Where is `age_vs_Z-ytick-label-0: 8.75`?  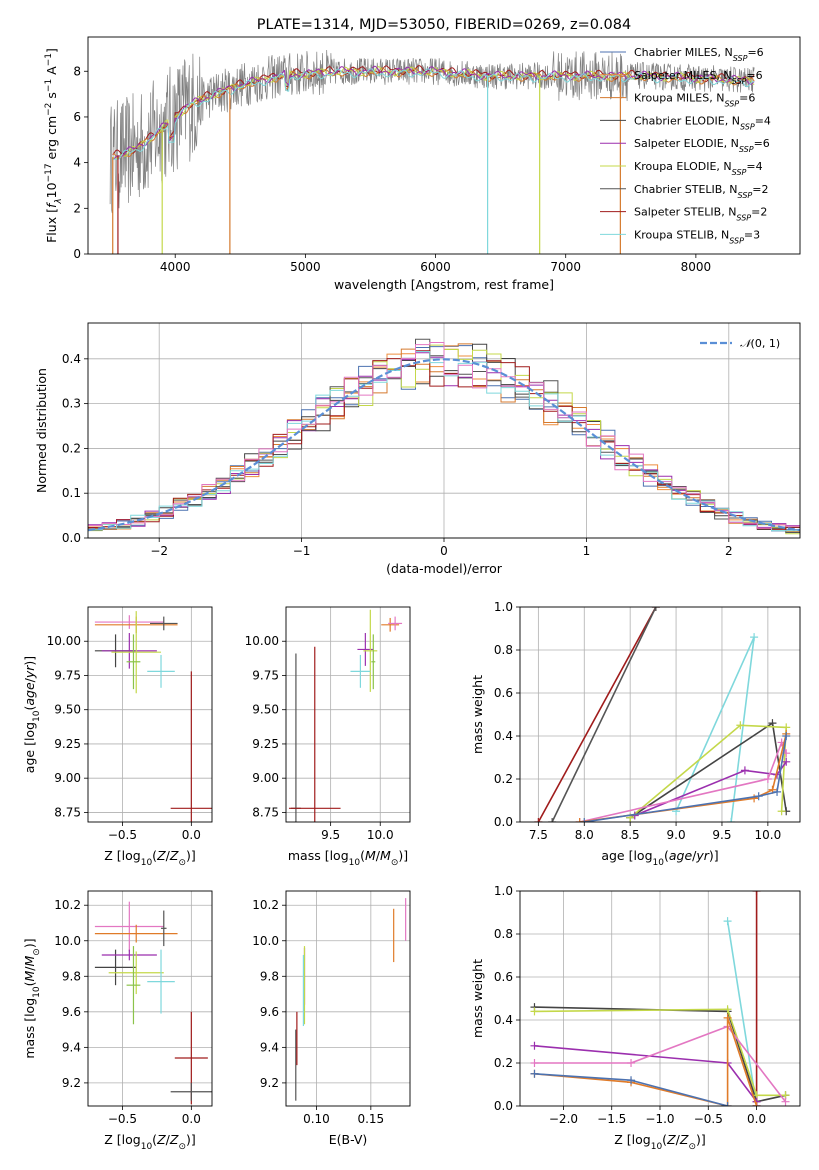
age_vs_Z-ytick-label-0: 8.75 is located at coordinates (67, 812).